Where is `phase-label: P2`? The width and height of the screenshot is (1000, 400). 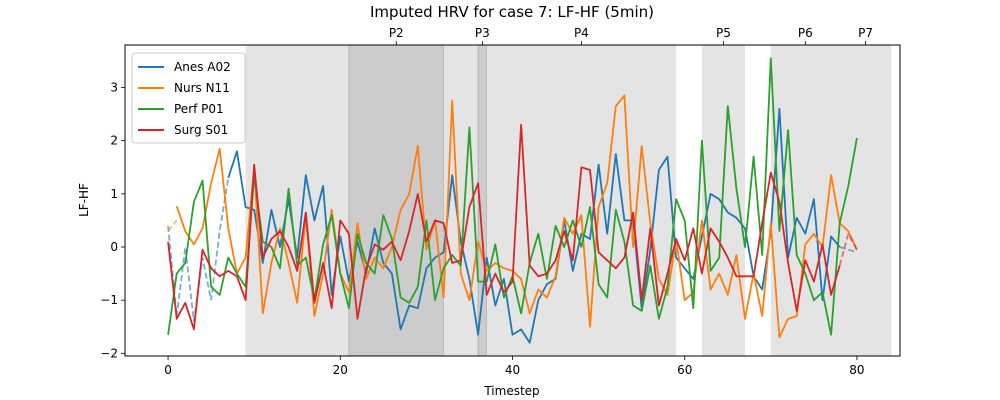 phase-label: P2 is located at coordinates (396, 33).